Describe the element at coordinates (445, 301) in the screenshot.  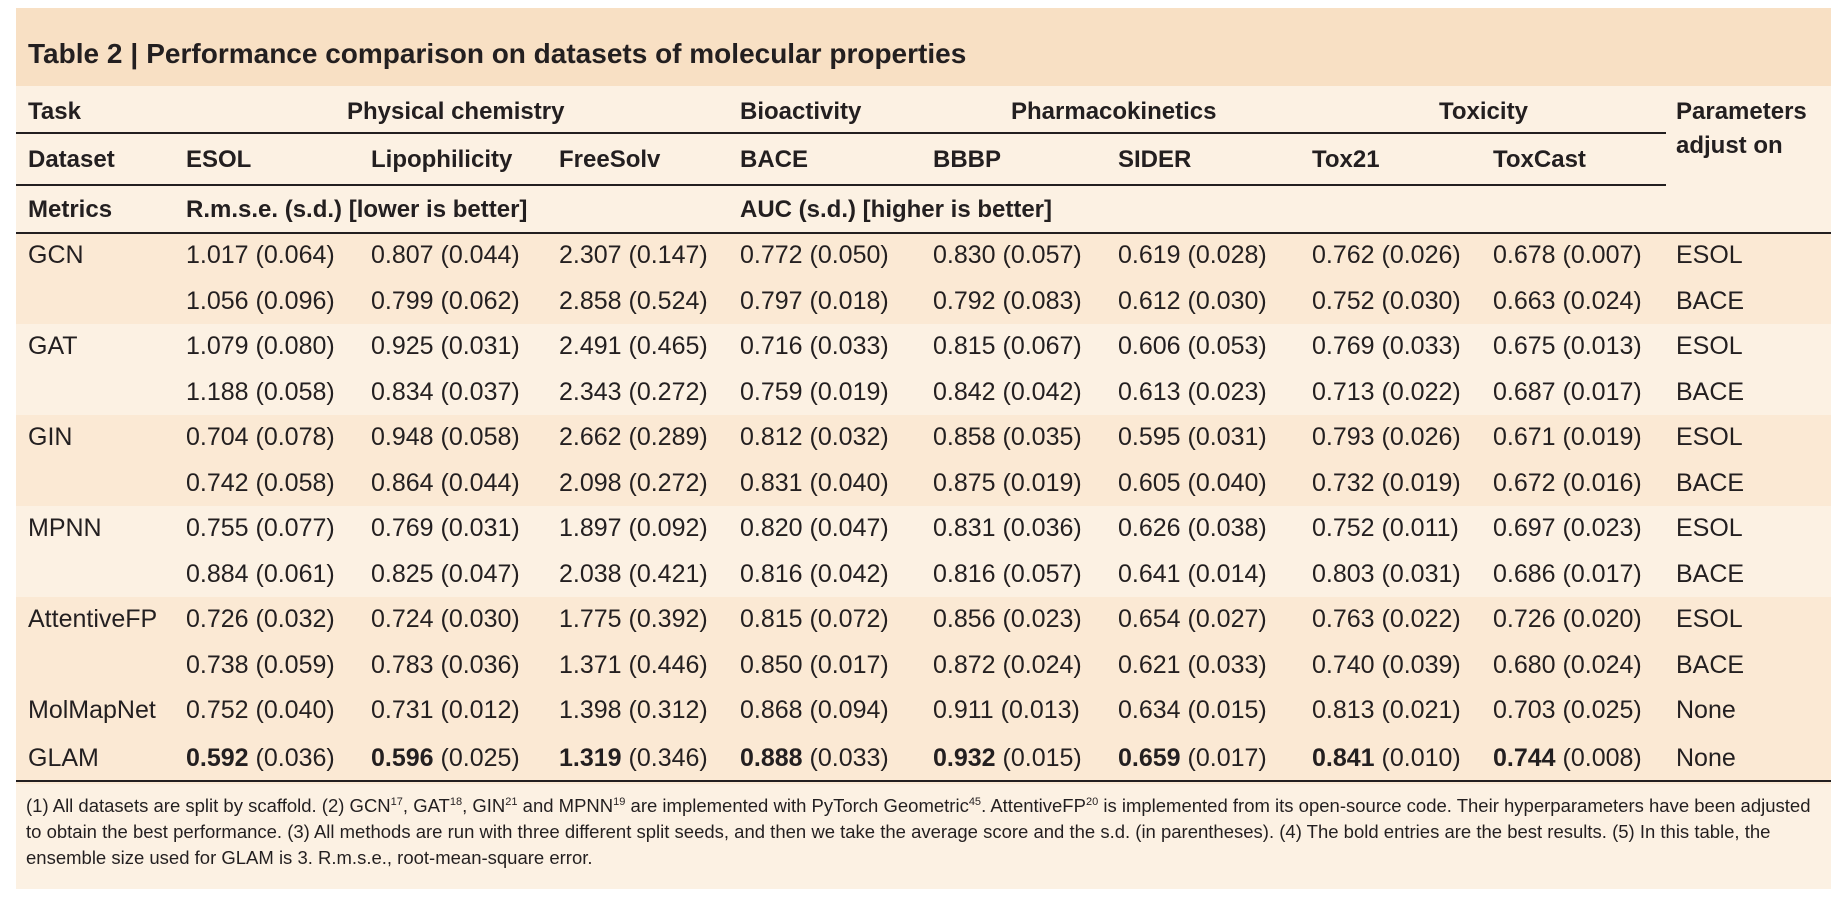
I see `value-cell: 0.799 (0.062)` at that location.